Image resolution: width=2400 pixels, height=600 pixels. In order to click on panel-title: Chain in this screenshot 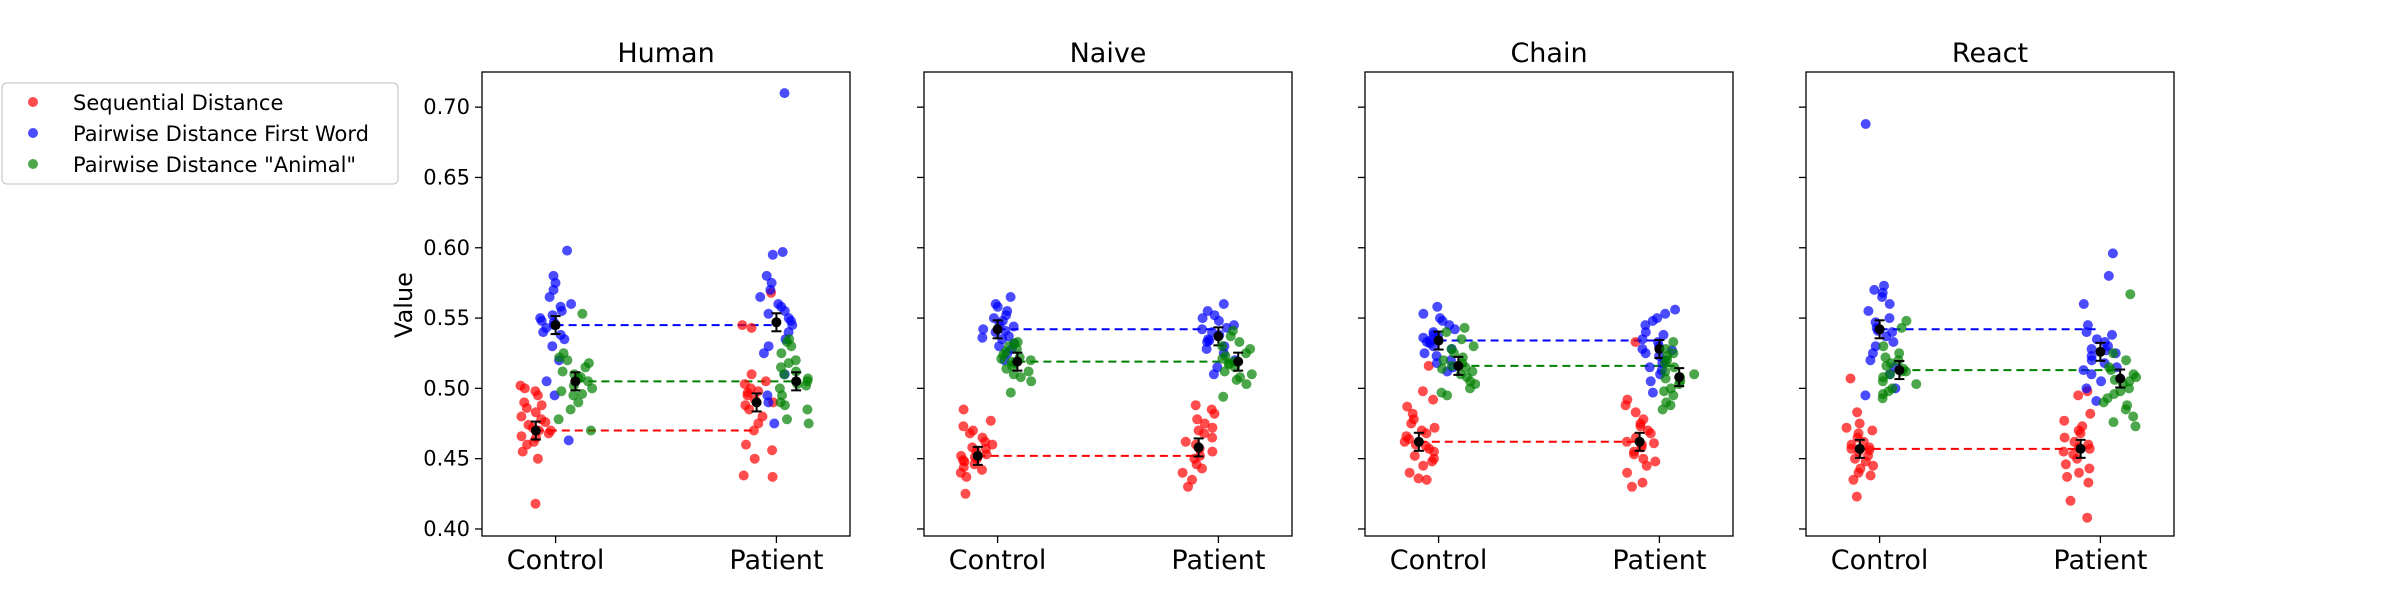, I will do `click(1548, 53)`.